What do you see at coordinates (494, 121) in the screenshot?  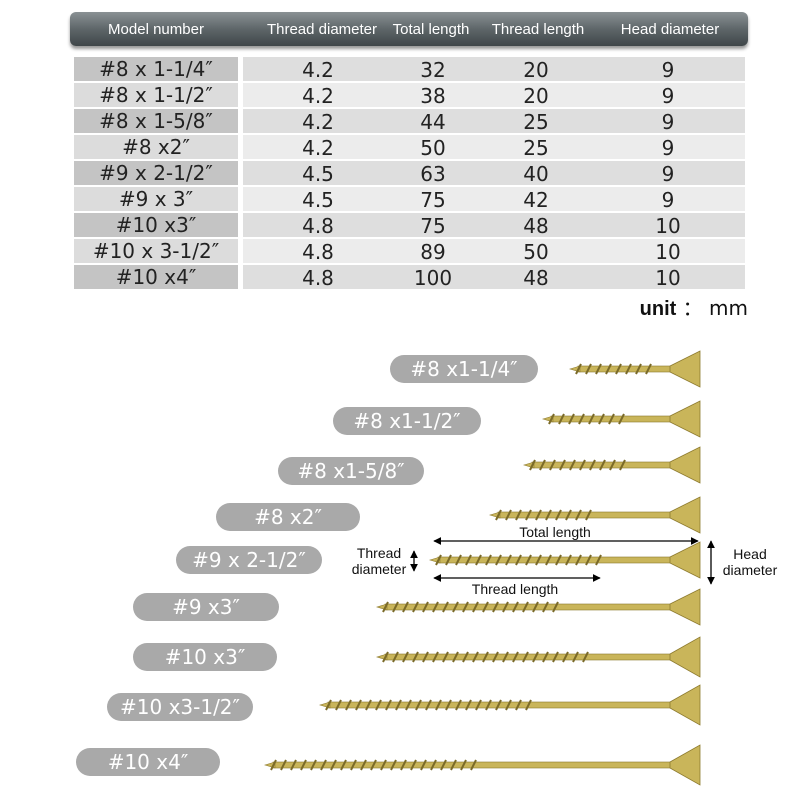 I see `row-values: 4.2 44 25 9` at bounding box center [494, 121].